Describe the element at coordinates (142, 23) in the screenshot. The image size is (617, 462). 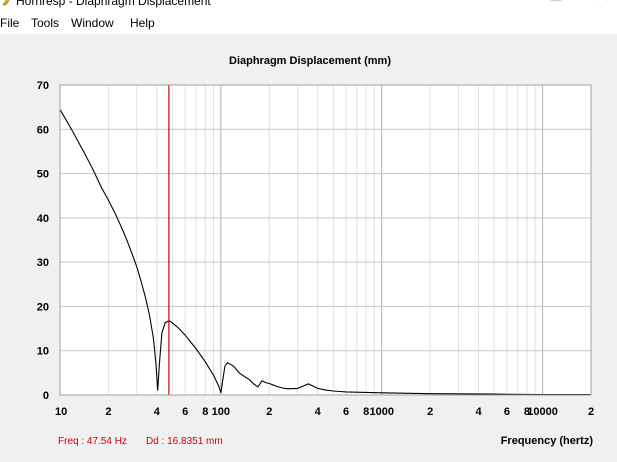
I see `menu-help: Help` at that location.